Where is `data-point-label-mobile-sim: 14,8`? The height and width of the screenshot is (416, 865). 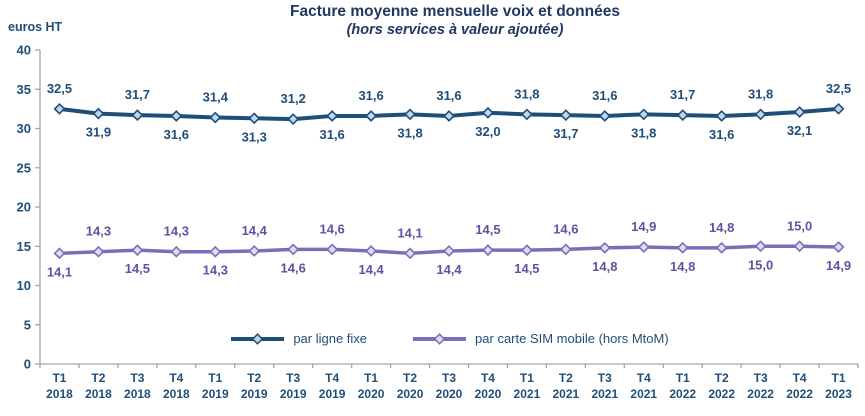
data-point-label-mobile-sim: 14,8 is located at coordinates (682, 266).